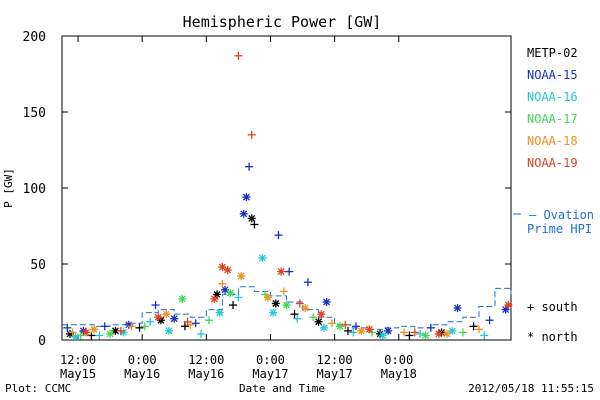 This screenshot has width=600, height=400. Describe the element at coordinates (335, 360) in the screenshot. I see `x-tick-label-time: 12:00` at that location.